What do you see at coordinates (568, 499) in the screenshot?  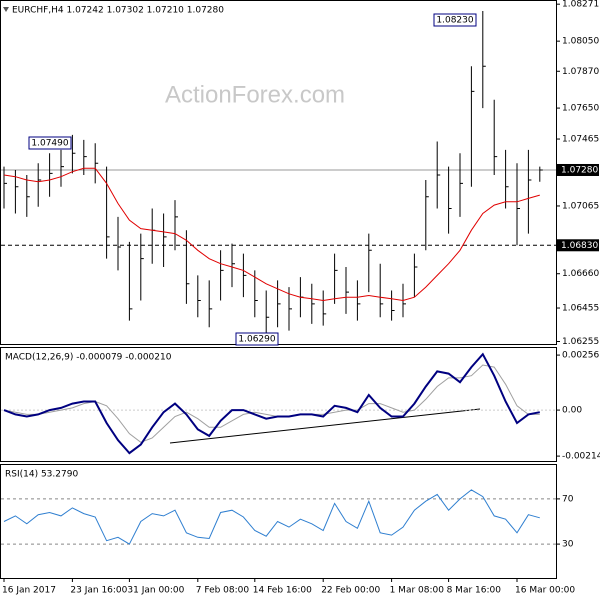 I see `y-tick-label: 70` at bounding box center [568, 499].